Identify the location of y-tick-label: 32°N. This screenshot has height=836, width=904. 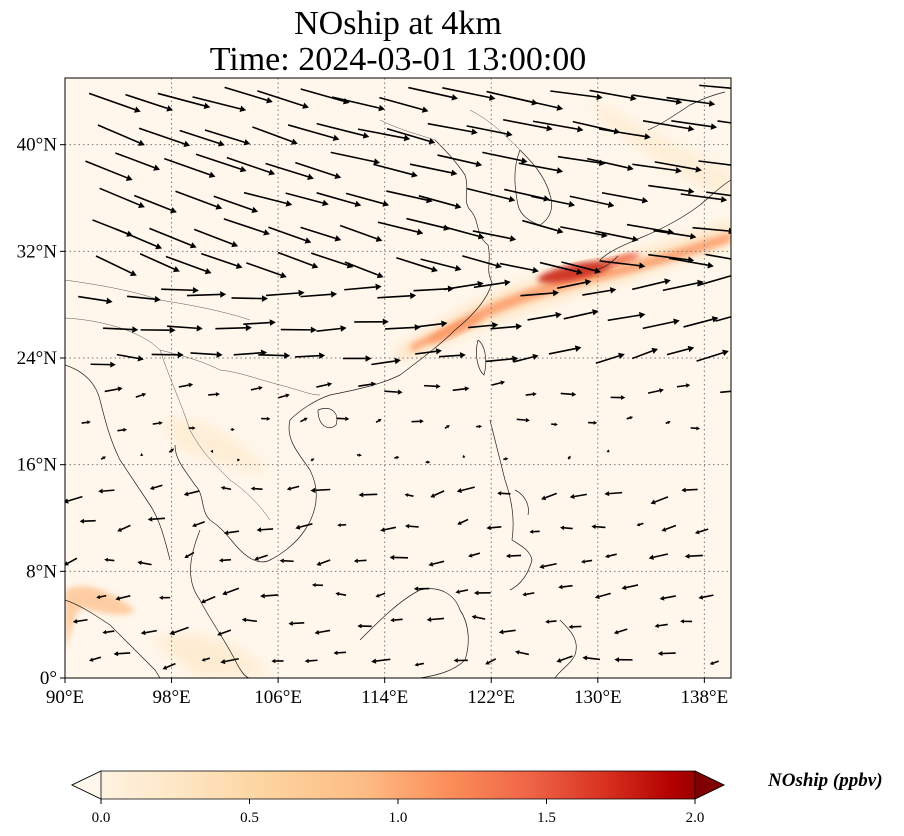
(37, 251).